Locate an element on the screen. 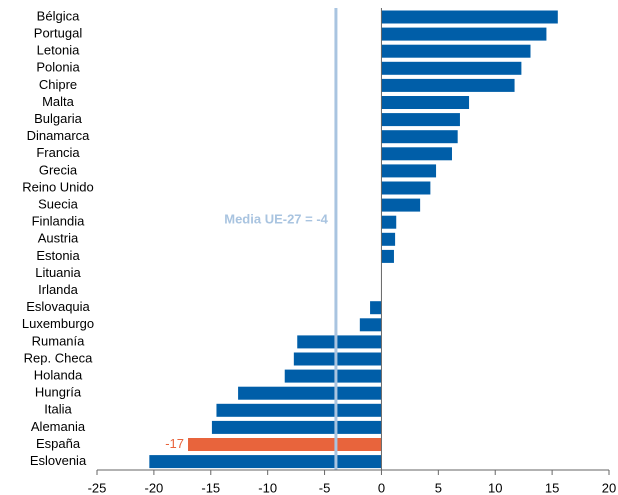 The image size is (618, 495). category-label: Bélgica is located at coordinates (58, 15).